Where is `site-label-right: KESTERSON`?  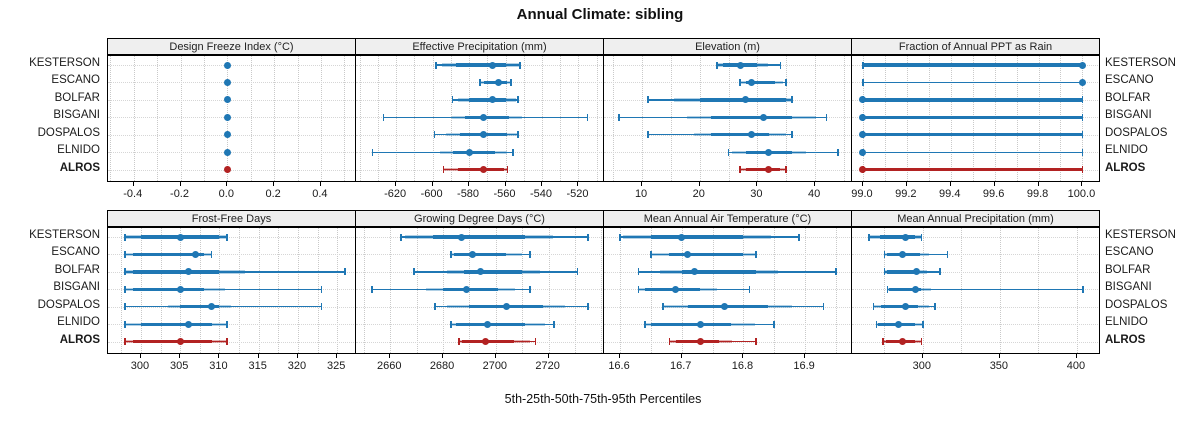
site-label-right: KESTERSON is located at coordinates (1140, 235).